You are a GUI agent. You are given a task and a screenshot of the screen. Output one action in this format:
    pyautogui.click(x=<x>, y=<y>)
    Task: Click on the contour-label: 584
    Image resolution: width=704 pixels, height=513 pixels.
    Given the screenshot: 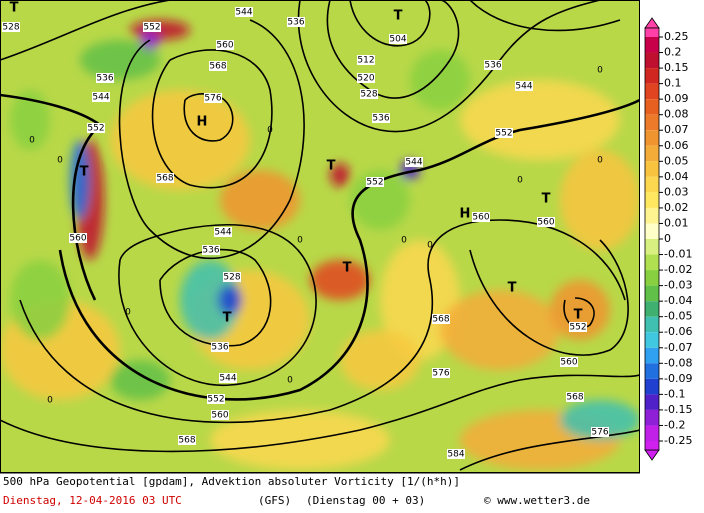 What is the action you would take?
    pyautogui.click(x=455, y=455)
    